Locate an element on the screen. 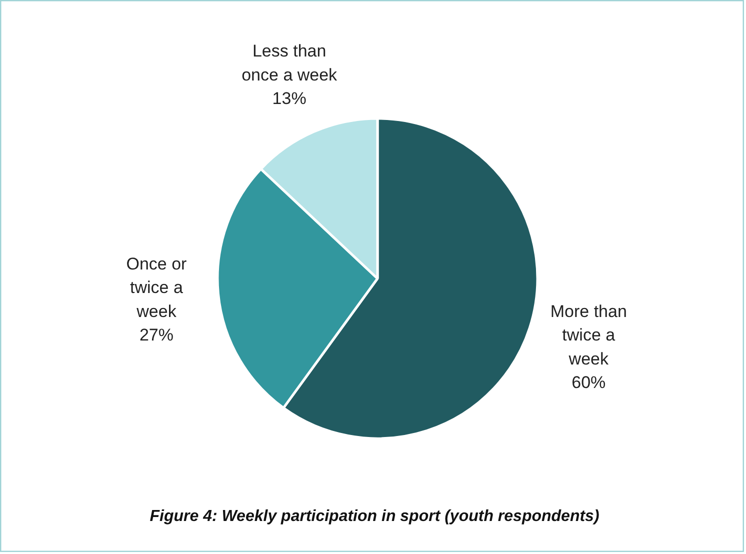 The width and height of the screenshot is (746, 554). data-label: 60% is located at coordinates (589, 382).